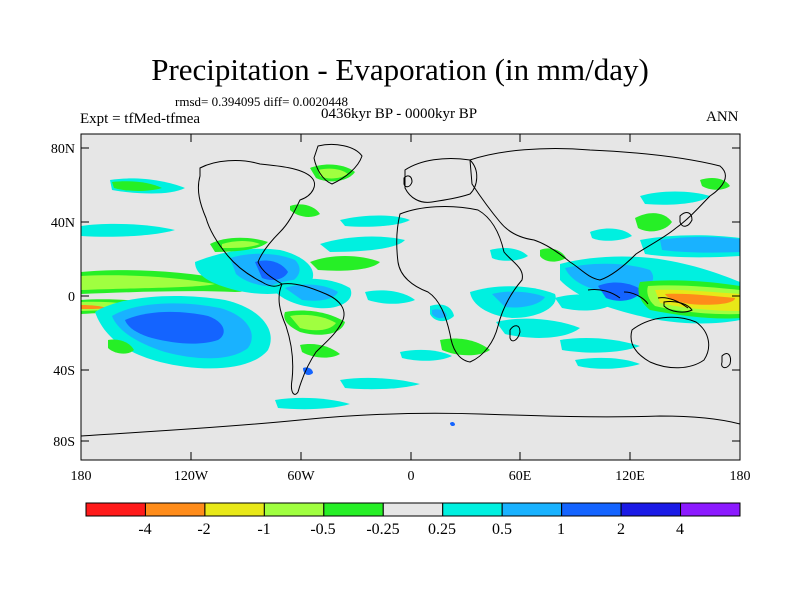 The height and width of the screenshot is (600, 800). Describe the element at coordinates (382, 529) in the screenshot. I see `colorbar-label: -0.25` at that location.